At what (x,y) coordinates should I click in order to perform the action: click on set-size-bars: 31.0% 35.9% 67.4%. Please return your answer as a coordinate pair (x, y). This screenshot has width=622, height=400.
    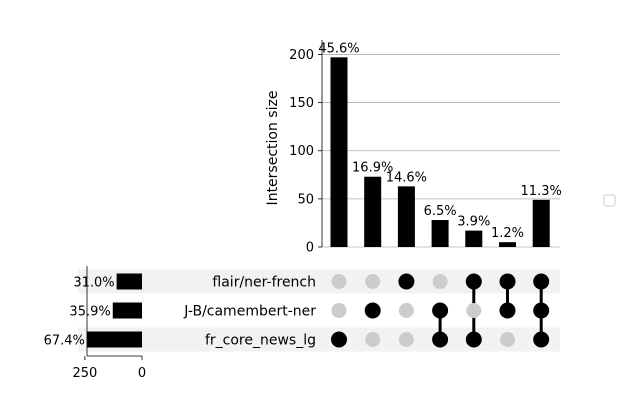
    Looking at the image, I should click on (93, 311).